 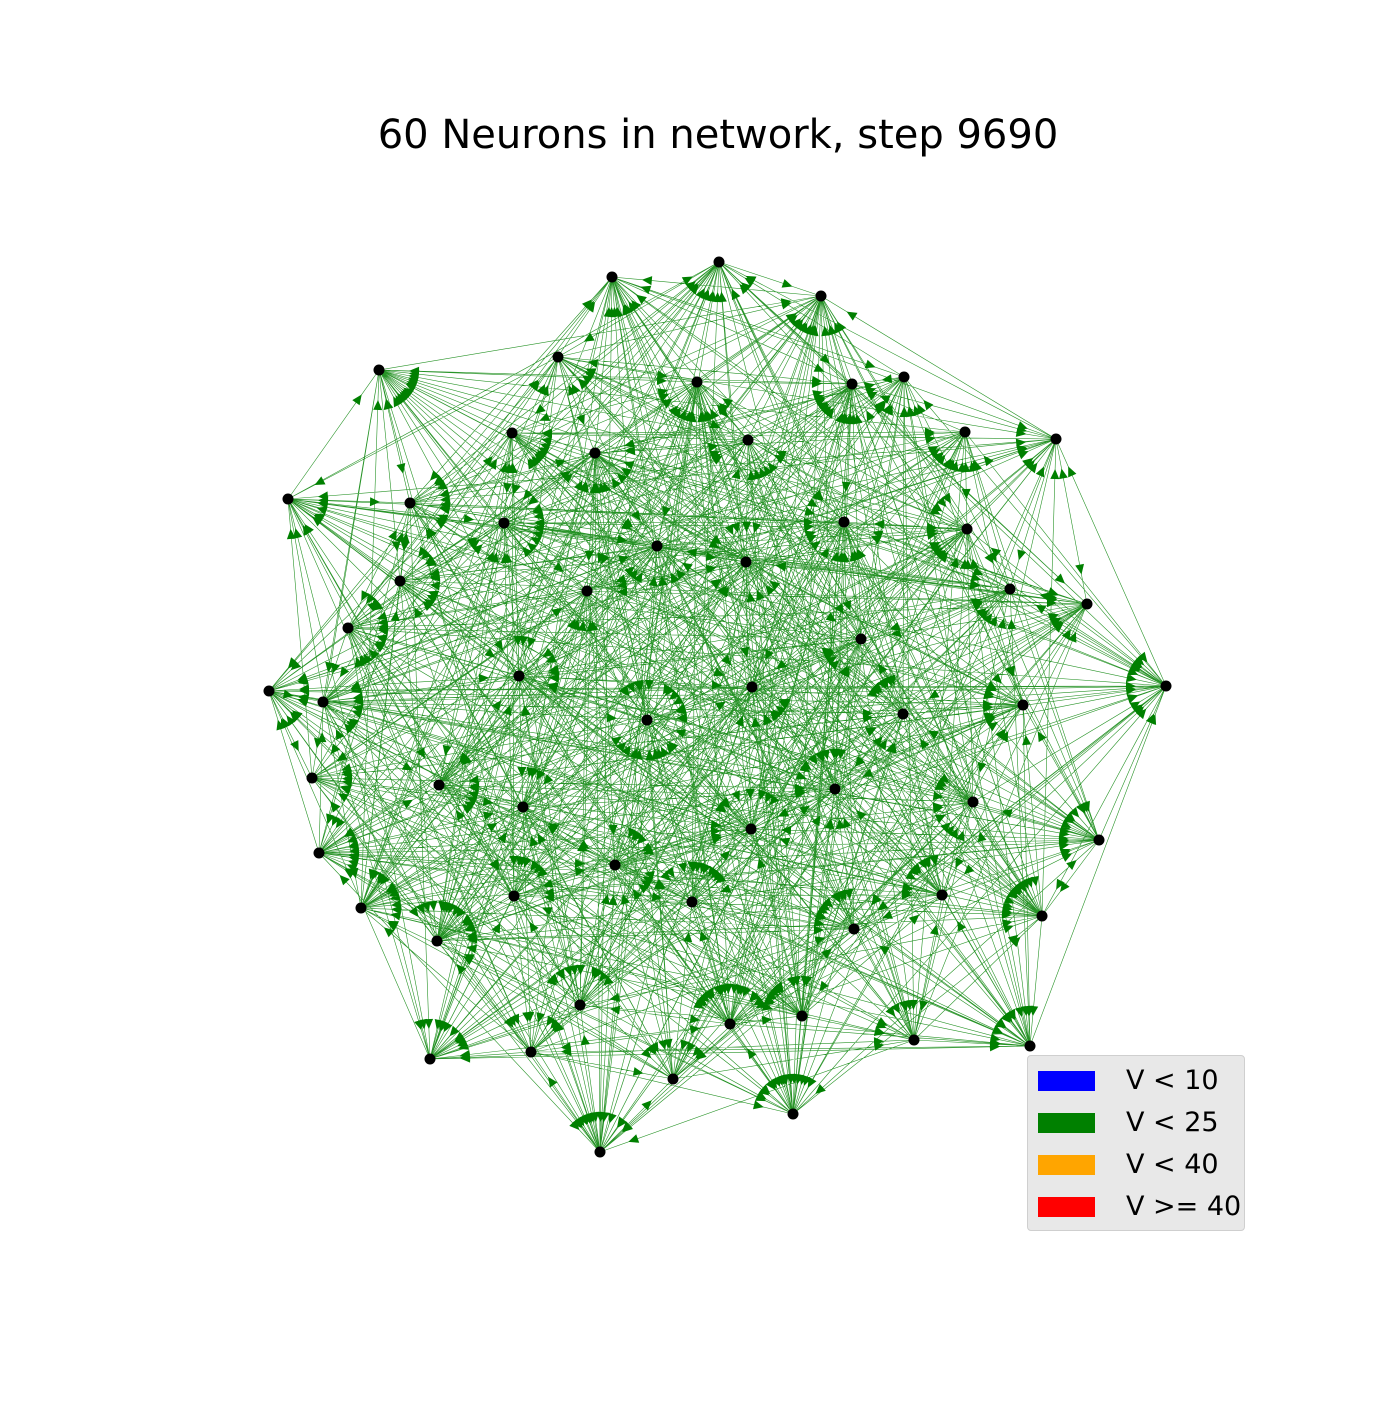 What do you see at coordinates (1066, 1165) in the screenshot?
I see `legend-swatch-orange` at bounding box center [1066, 1165].